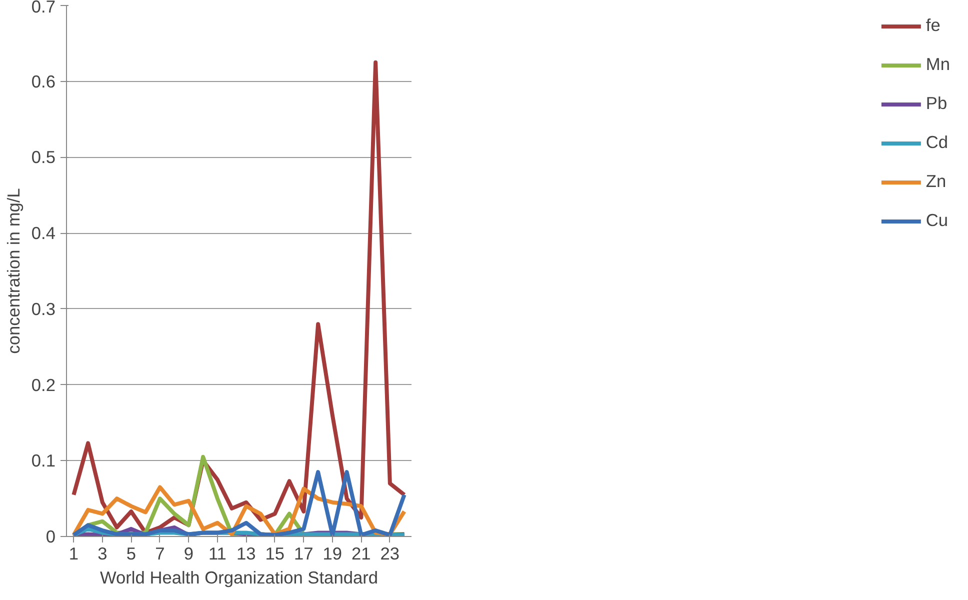 The height and width of the screenshot is (600, 968). I want to click on y-axis-title: concentration in mg/L, so click(13, 271).